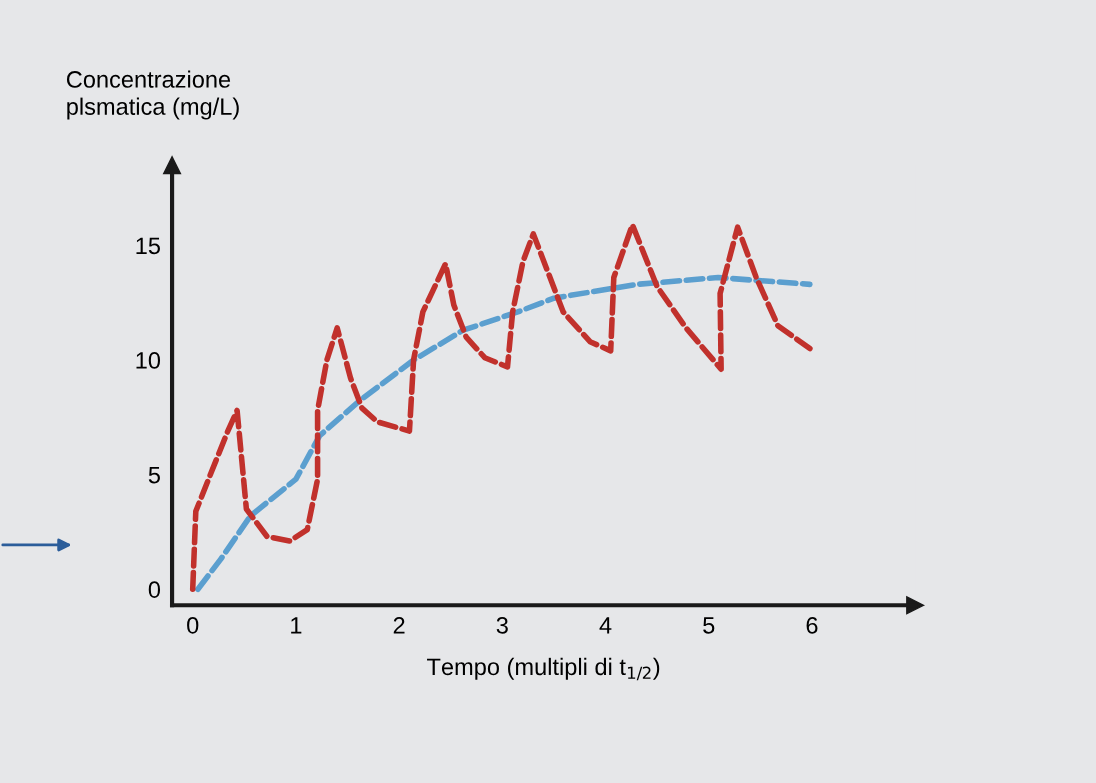 The height and width of the screenshot is (783, 1096). I want to click on x-tick-label: 4, so click(605, 625).